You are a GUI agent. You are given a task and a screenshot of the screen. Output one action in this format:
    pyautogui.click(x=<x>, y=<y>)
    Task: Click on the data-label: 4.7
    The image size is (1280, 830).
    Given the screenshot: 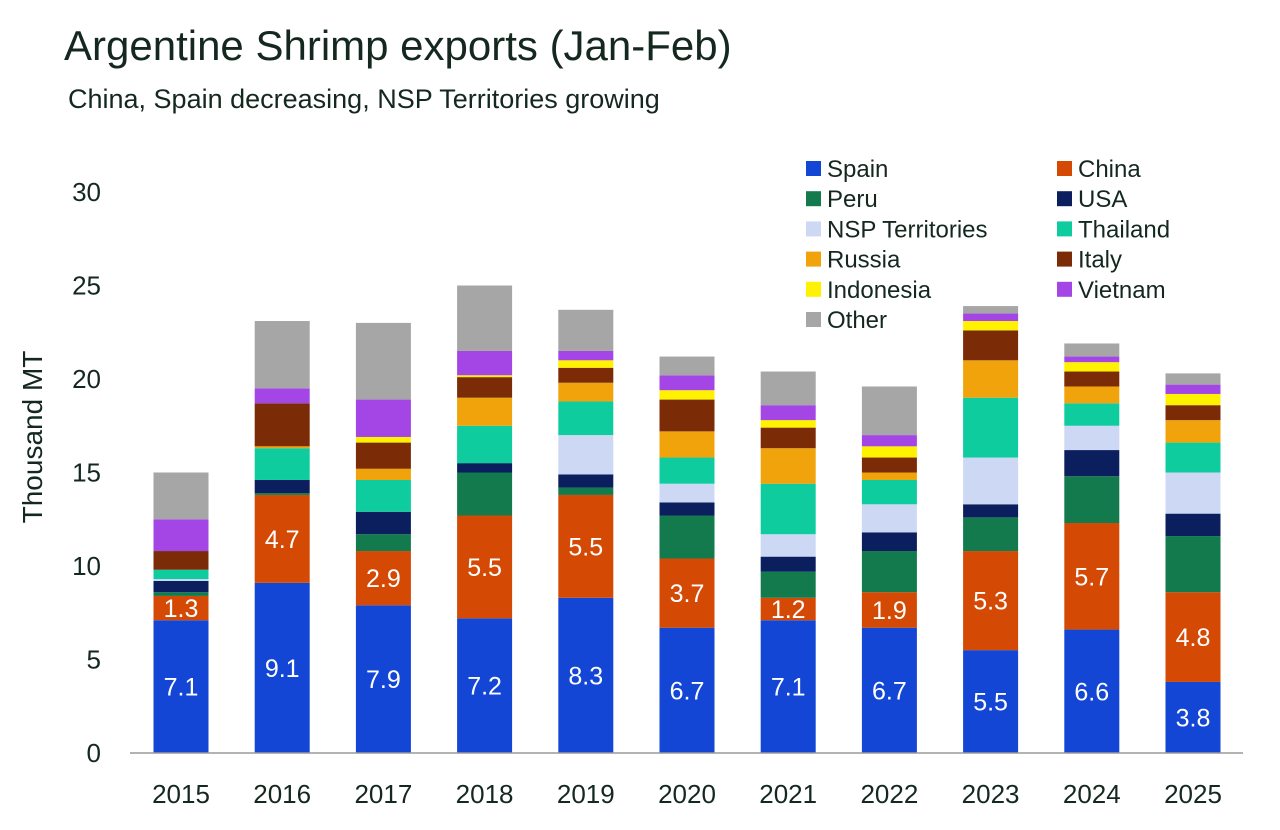 What is the action you would take?
    pyautogui.click(x=282, y=540)
    